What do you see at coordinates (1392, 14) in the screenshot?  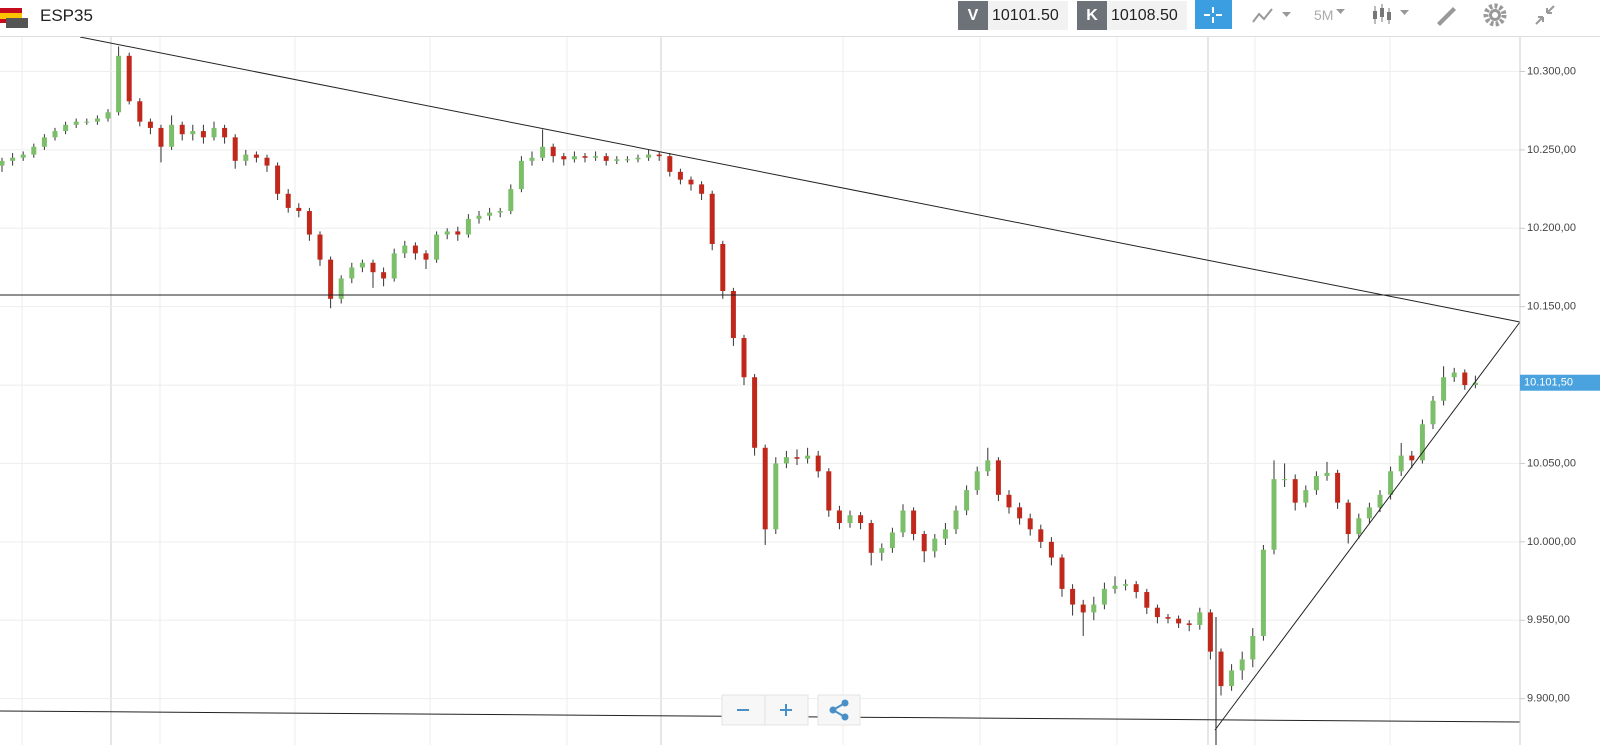 I see `candles-button` at bounding box center [1392, 14].